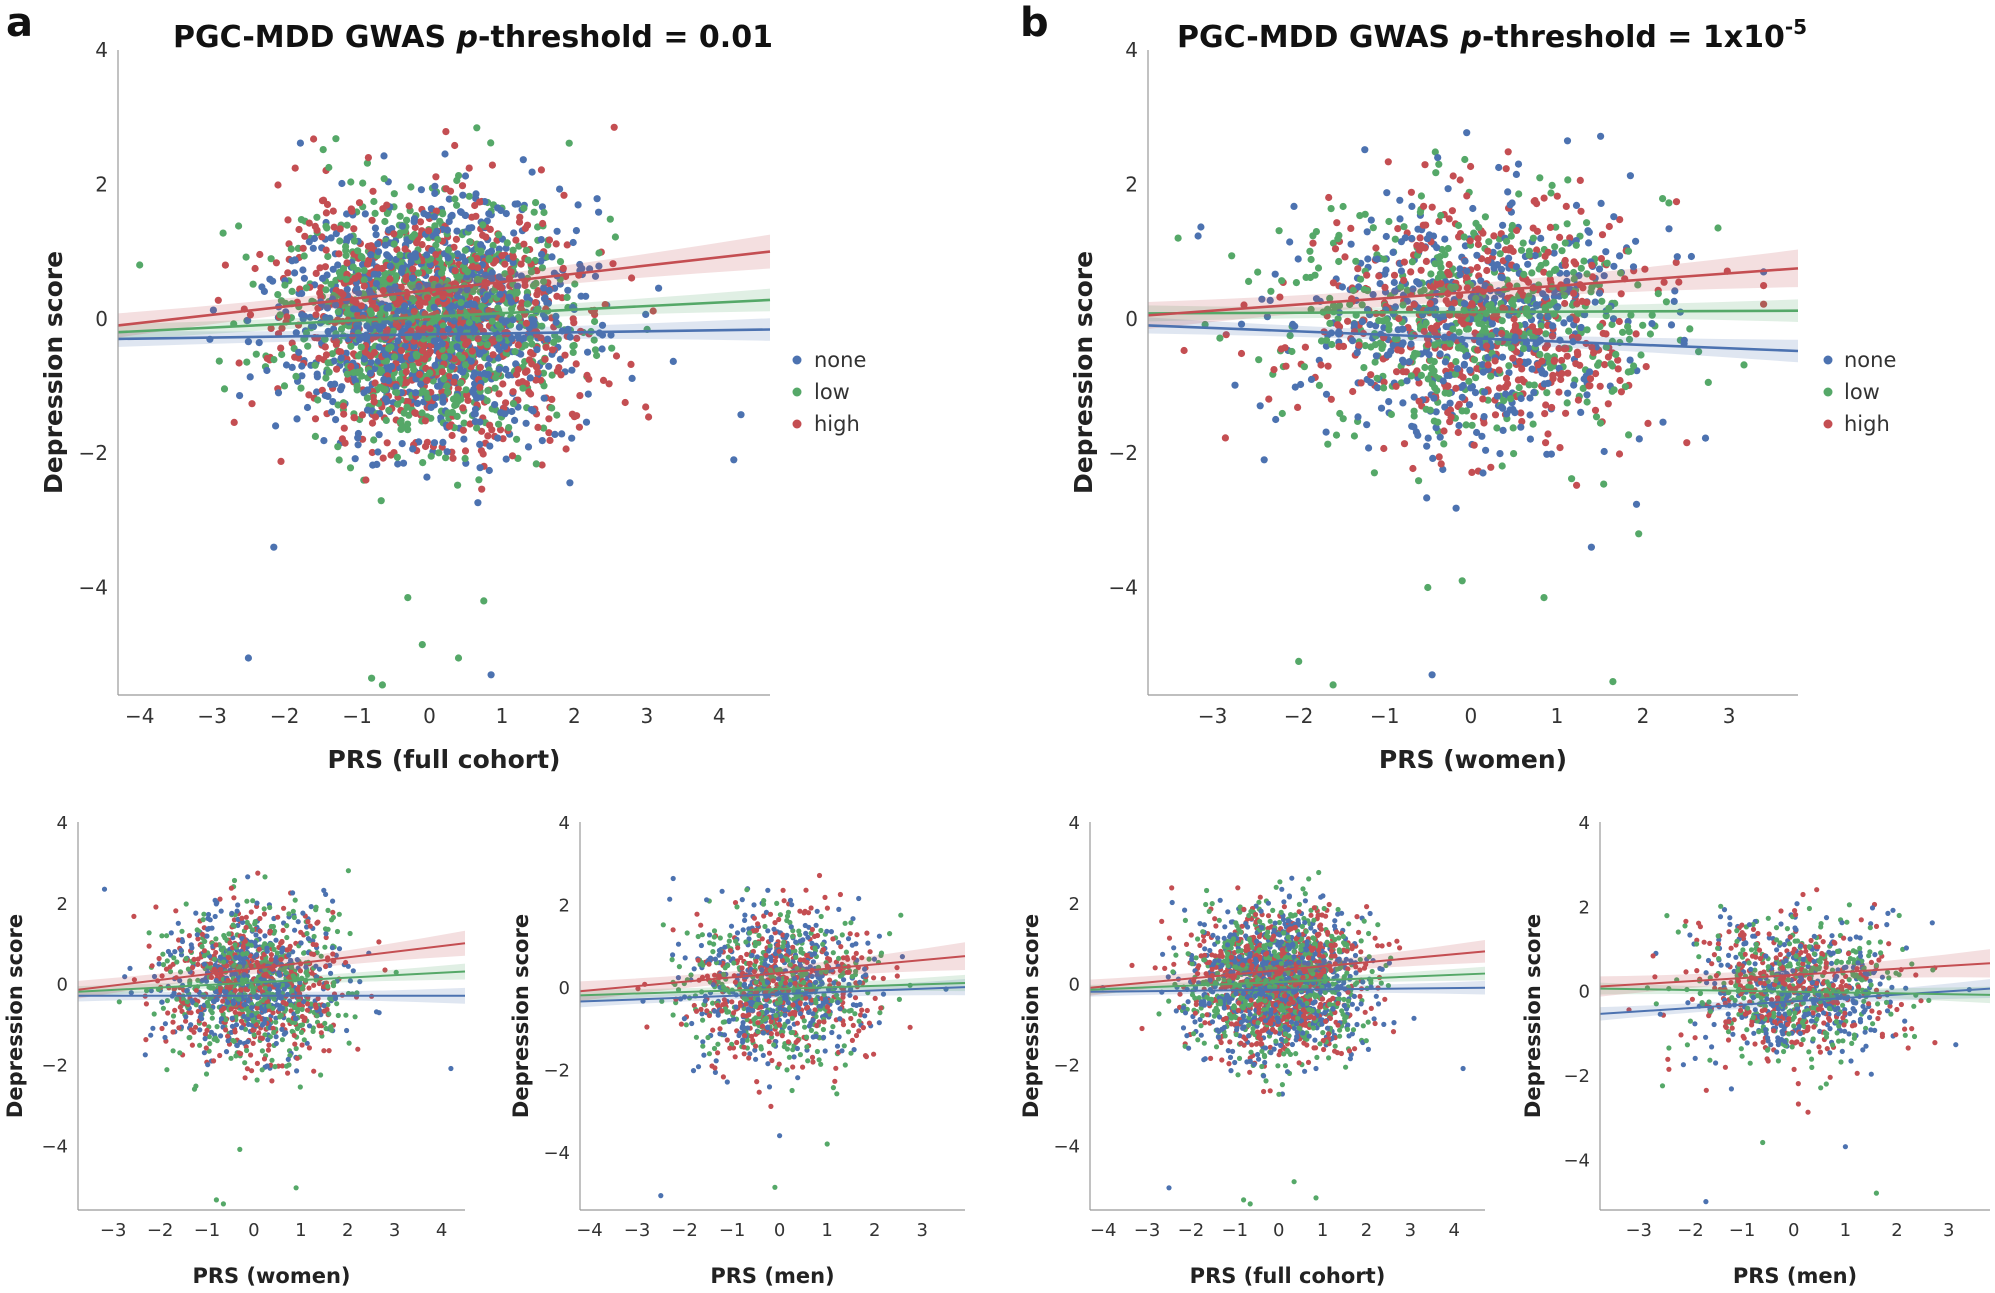 The width and height of the screenshot is (1995, 1293). I want to click on b_main-y-tick: 4, so click(1131, 50).